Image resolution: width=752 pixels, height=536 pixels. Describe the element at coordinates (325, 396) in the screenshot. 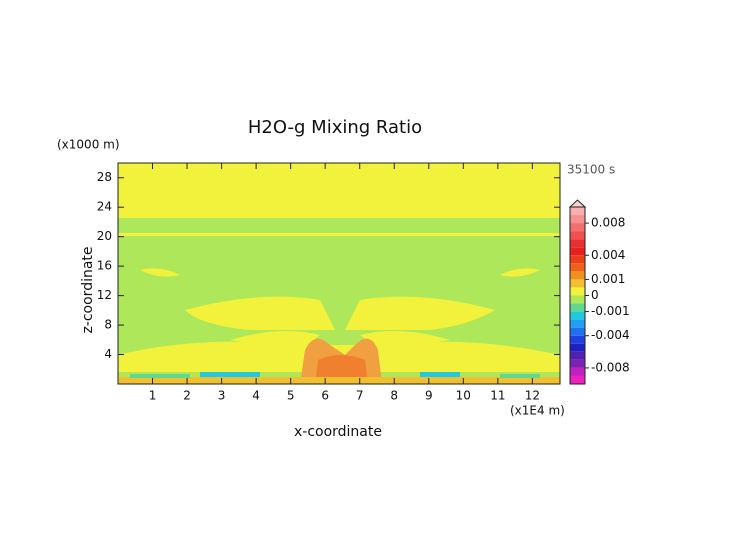

I see `x-tick-label: 6` at that location.